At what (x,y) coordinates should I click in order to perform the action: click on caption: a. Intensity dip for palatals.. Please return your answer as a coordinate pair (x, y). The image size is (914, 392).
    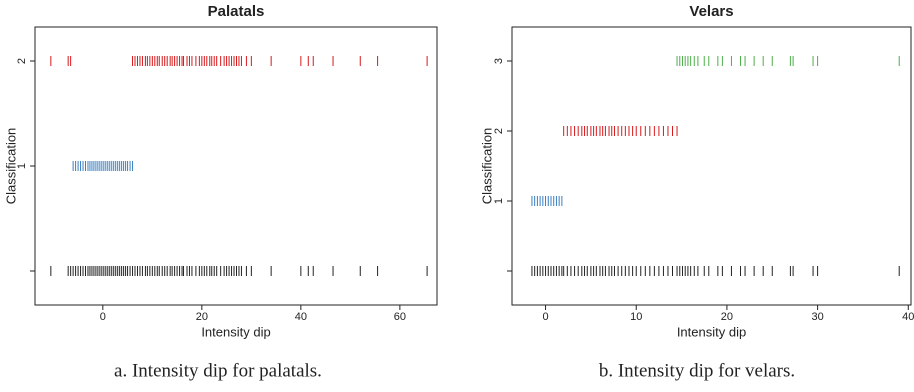
    Looking at the image, I should click on (218, 370).